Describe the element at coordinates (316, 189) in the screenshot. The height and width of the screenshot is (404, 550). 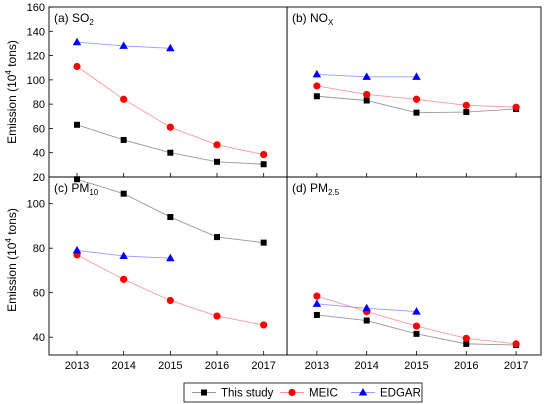
I see `panel-label: (d) PM2.5` at that location.